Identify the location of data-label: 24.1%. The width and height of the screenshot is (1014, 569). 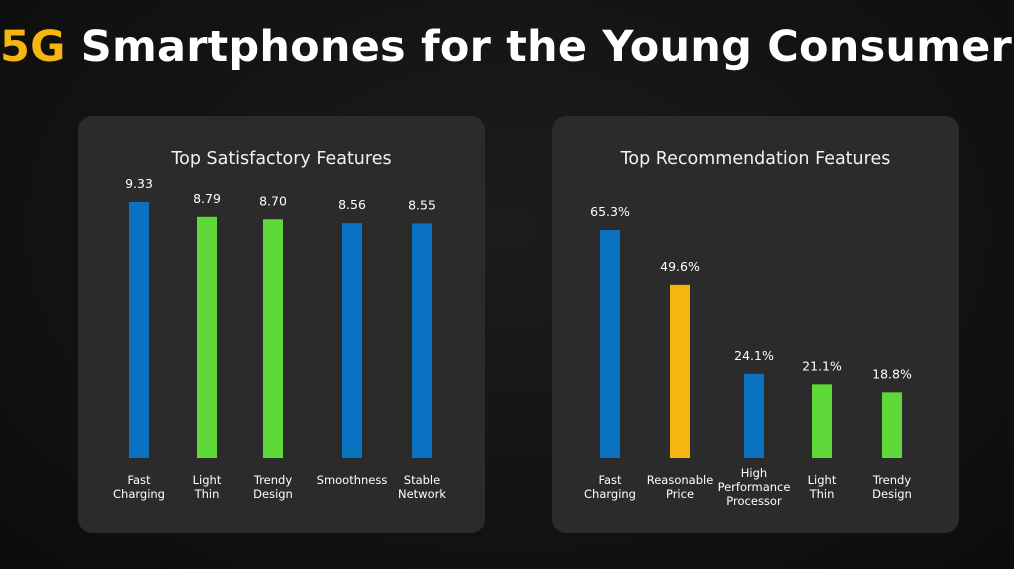
(754, 355).